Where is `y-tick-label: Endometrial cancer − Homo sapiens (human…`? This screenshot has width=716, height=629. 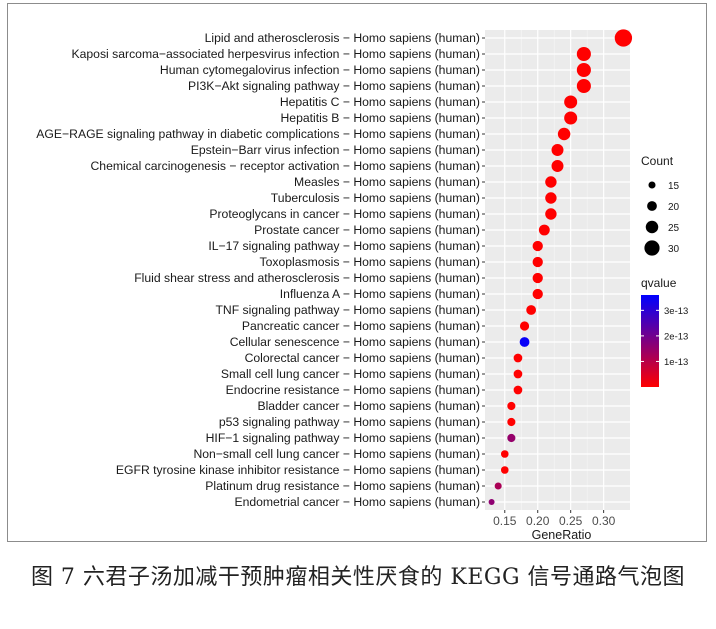
y-tick-label: Endometrial cancer − Homo sapiens (human… is located at coordinates (357, 502).